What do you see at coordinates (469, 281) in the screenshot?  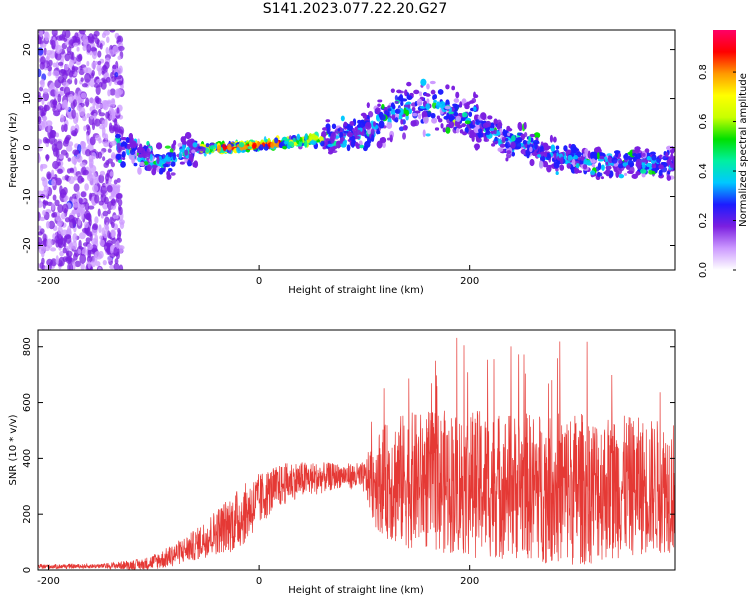 I see `x-tick-label: 200` at bounding box center [469, 281].